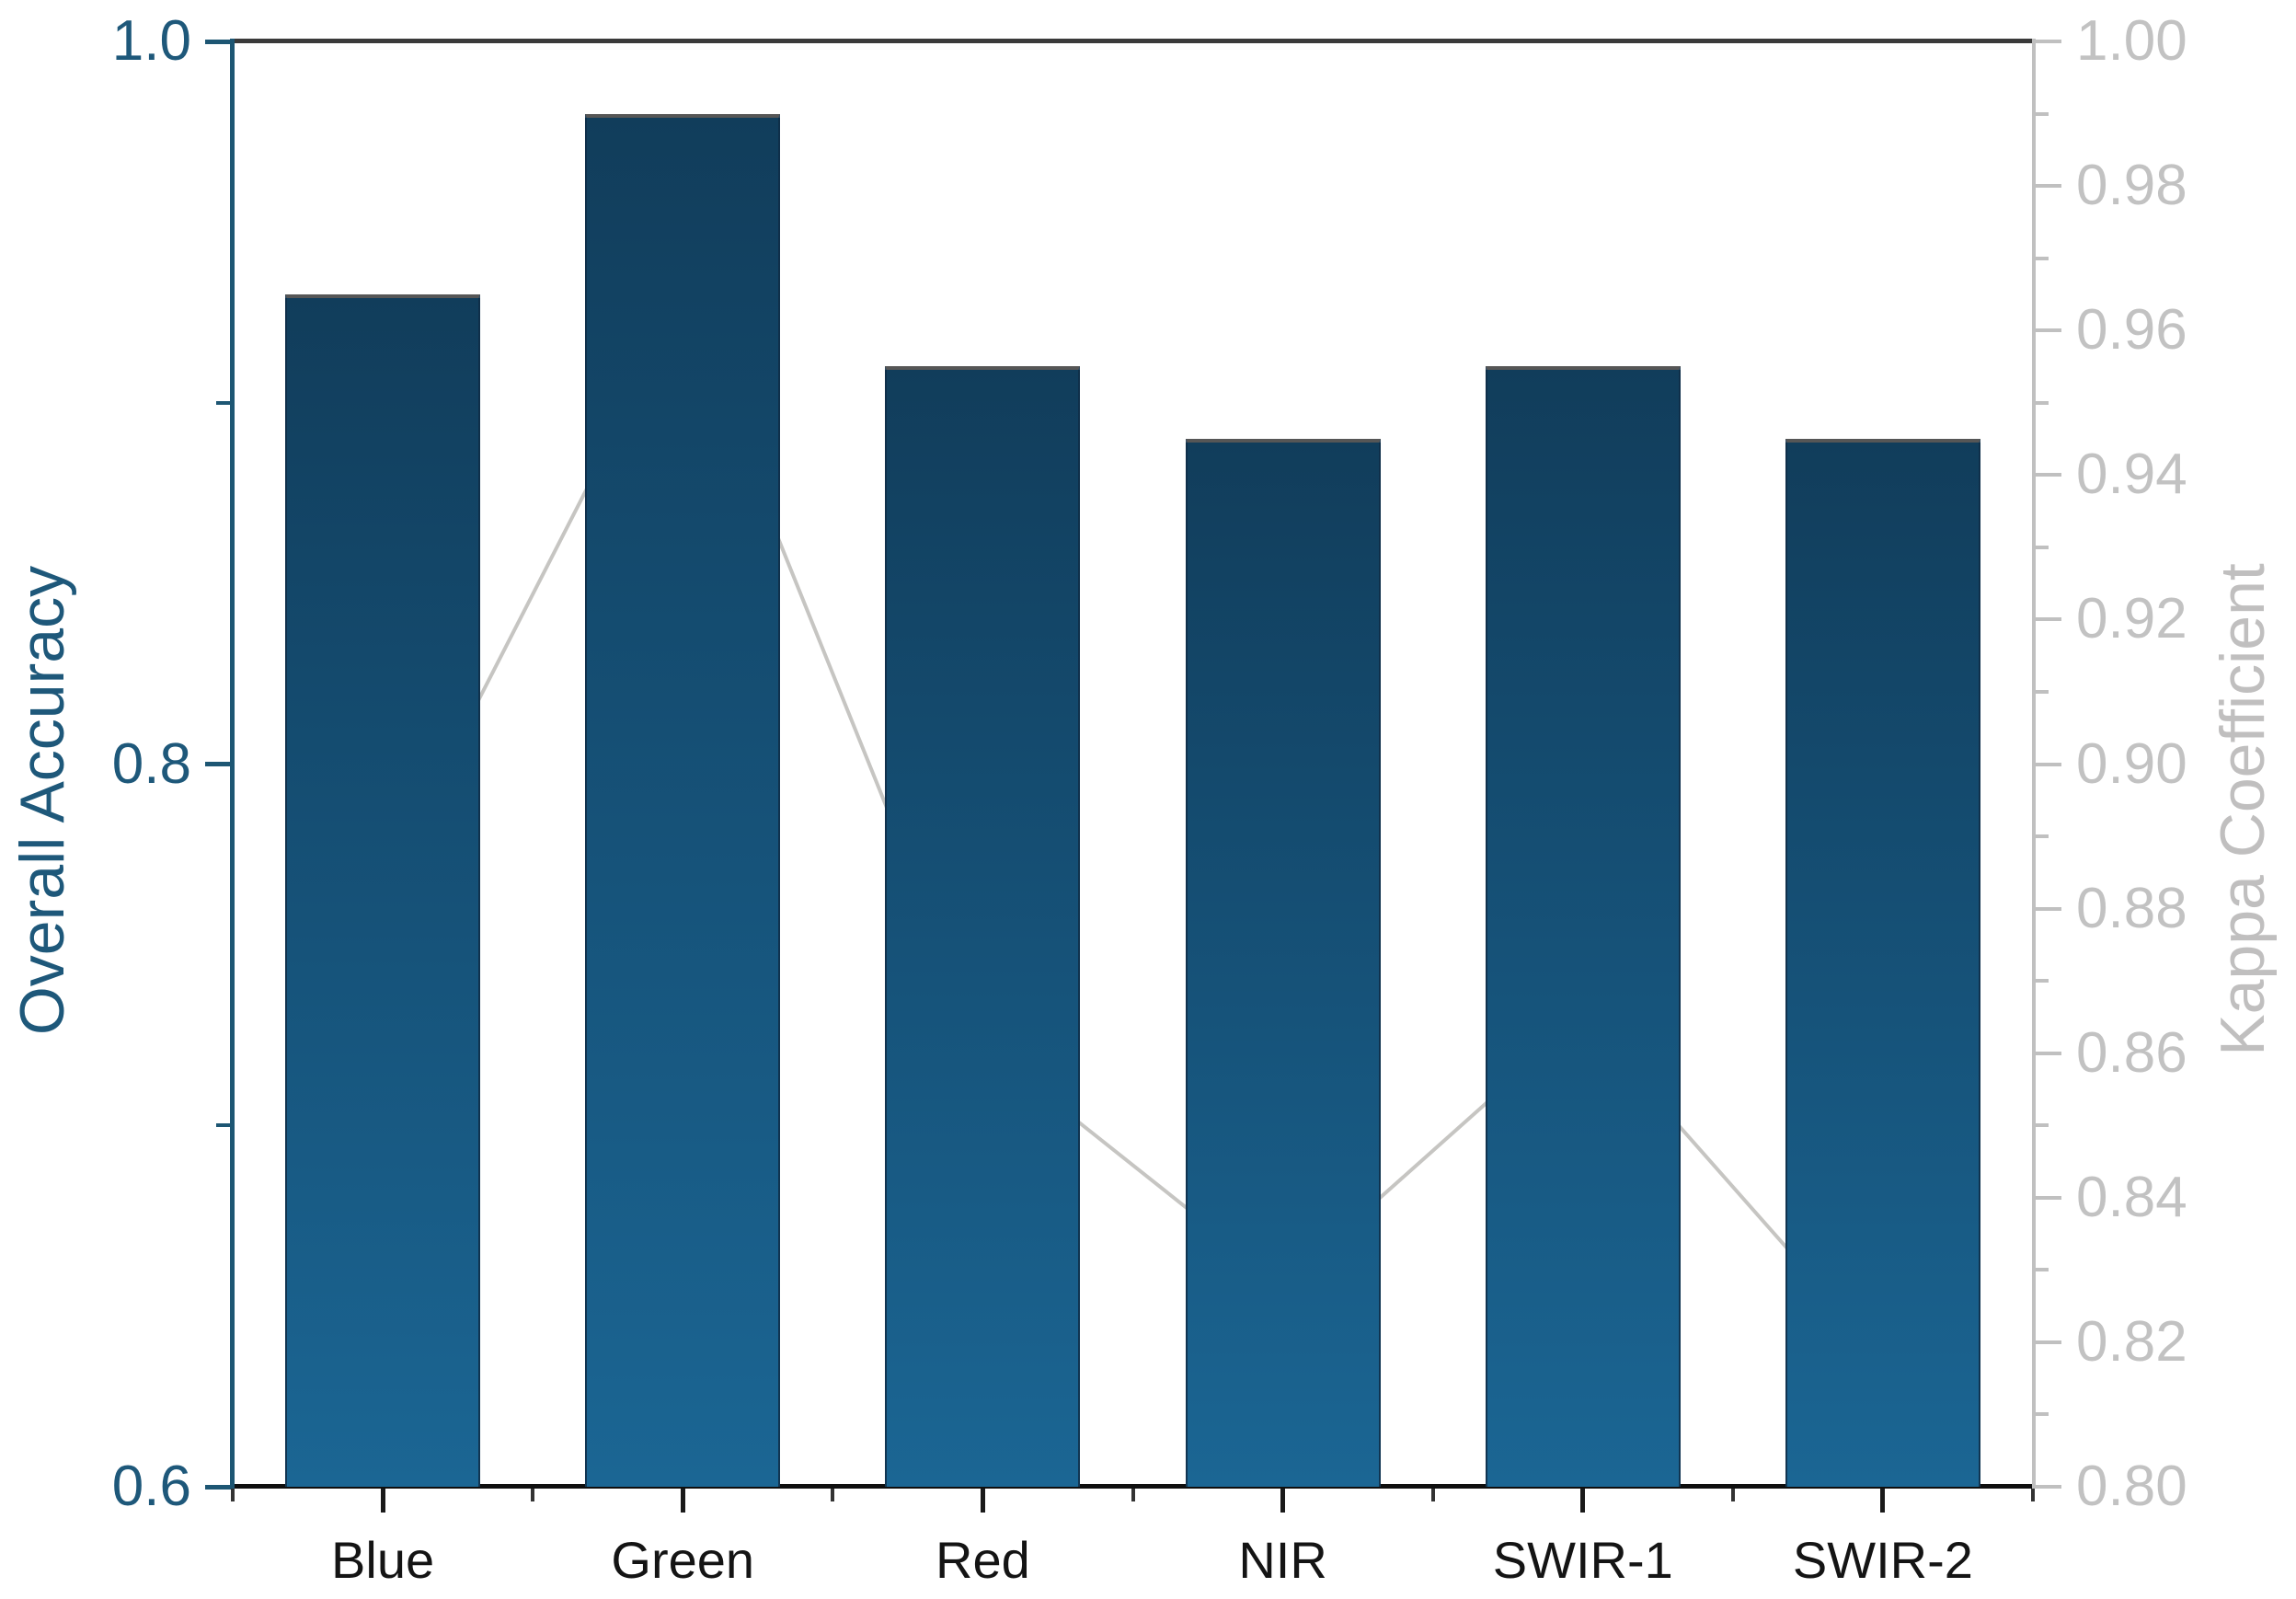 This screenshot has width=2296, height=1599. I want to click on bar-red, so click(983, 926).